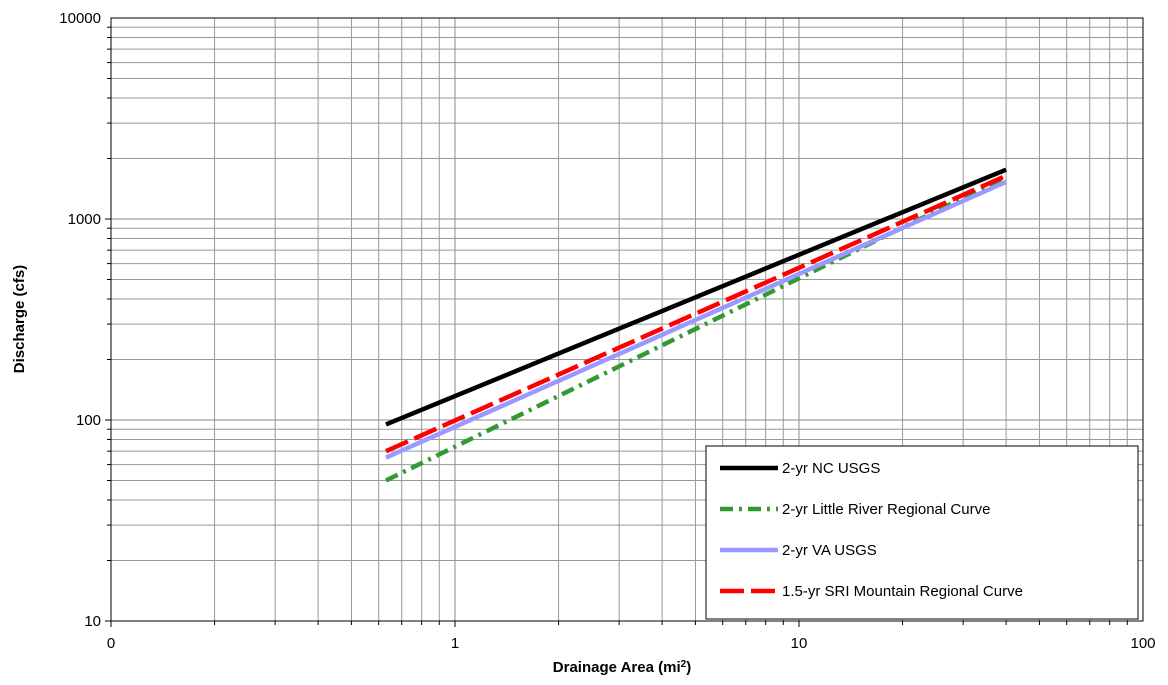  Describe the element at coordinates (829, 550) in the screenshot. I see `legend-label: 2-yr VA USGS` at that location.